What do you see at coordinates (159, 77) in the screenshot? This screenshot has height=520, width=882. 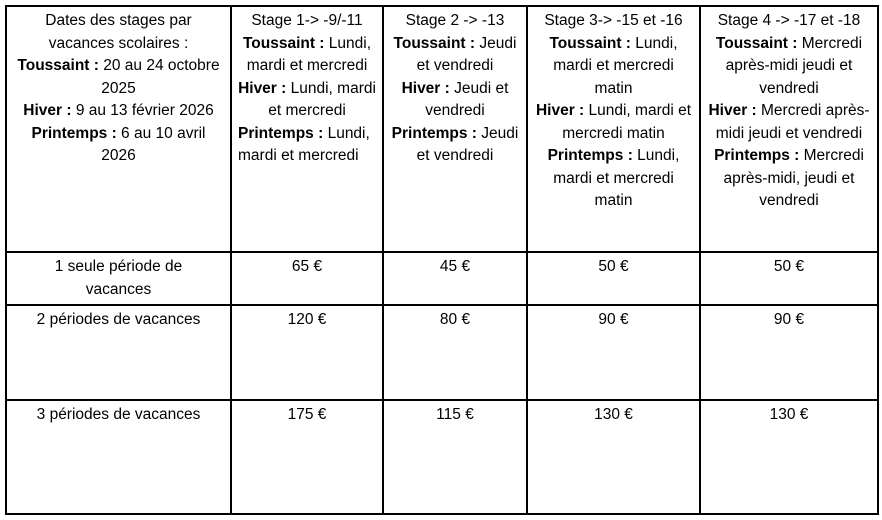 I see `entry-text: 20 au 24 octobre 2025` at bounding box center [159, 77].